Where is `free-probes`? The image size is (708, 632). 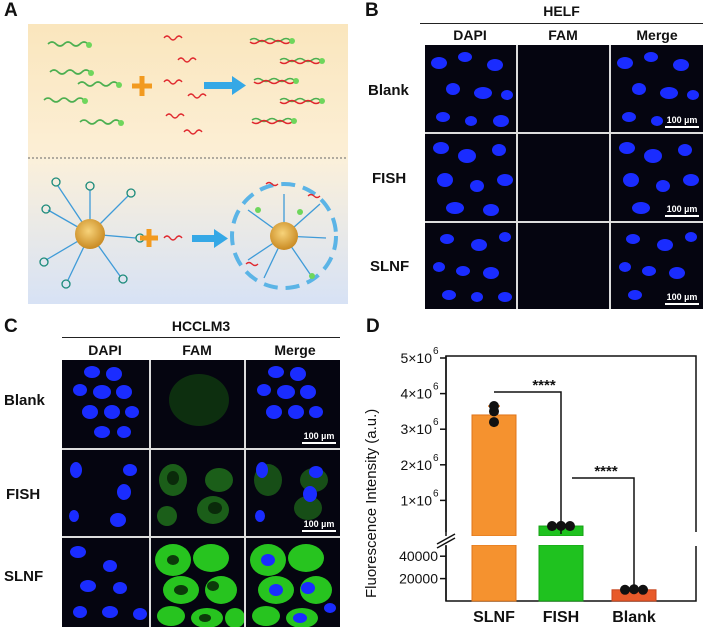
free-probes is located at coordinates (82, 83).